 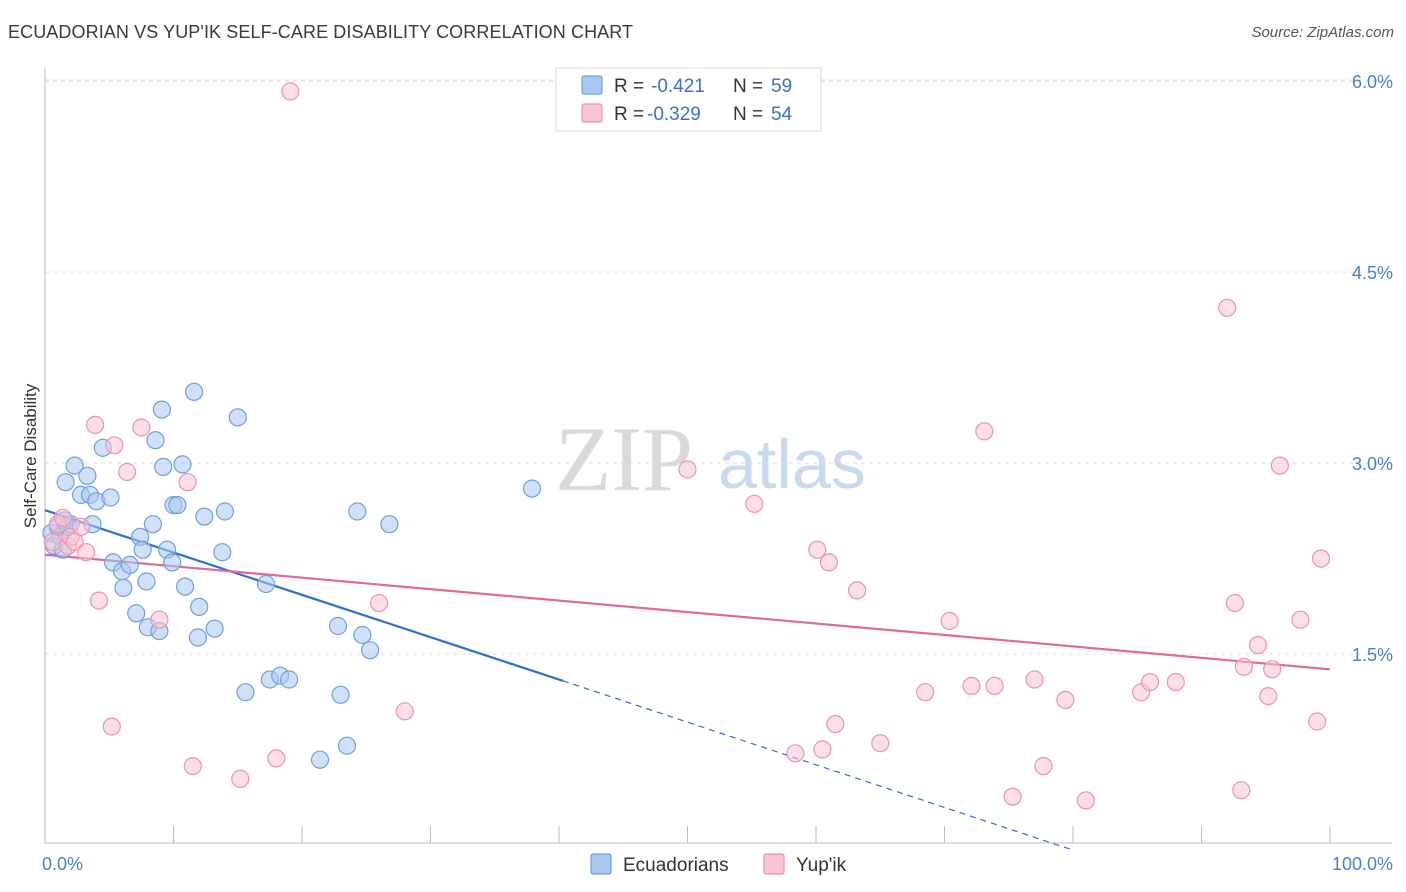 What do you see at coordinates (678, 86) in the screenshot?
I see `legend-r-value-ecuadorians: -0.421` at bounding box center [678, 86].